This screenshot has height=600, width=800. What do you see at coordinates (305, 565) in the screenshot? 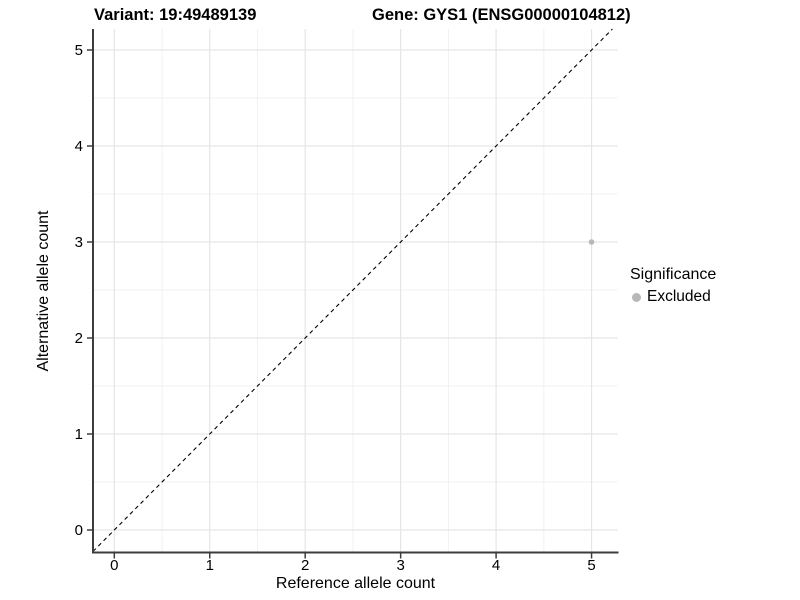
I see `x-tick-label: 2` at bounding box center [305, 565].